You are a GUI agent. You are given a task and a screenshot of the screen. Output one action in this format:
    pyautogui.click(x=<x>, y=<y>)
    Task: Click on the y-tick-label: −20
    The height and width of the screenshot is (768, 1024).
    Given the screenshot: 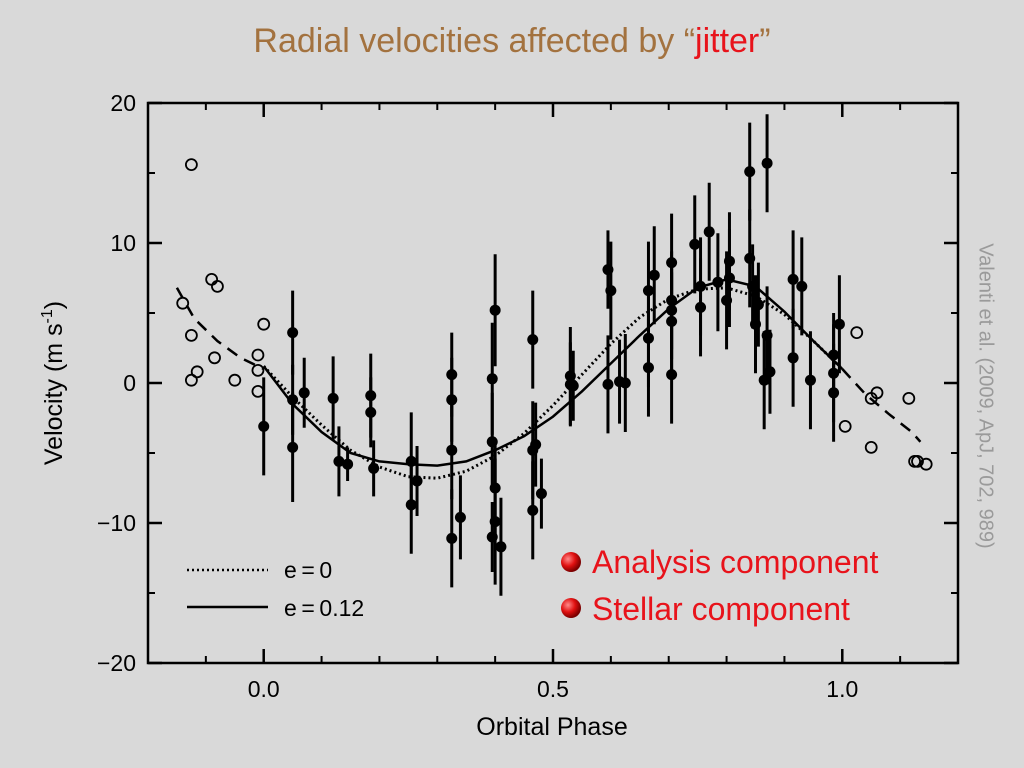 What is the action you would take?
    pyautogui.click(x=116, y=663)
    